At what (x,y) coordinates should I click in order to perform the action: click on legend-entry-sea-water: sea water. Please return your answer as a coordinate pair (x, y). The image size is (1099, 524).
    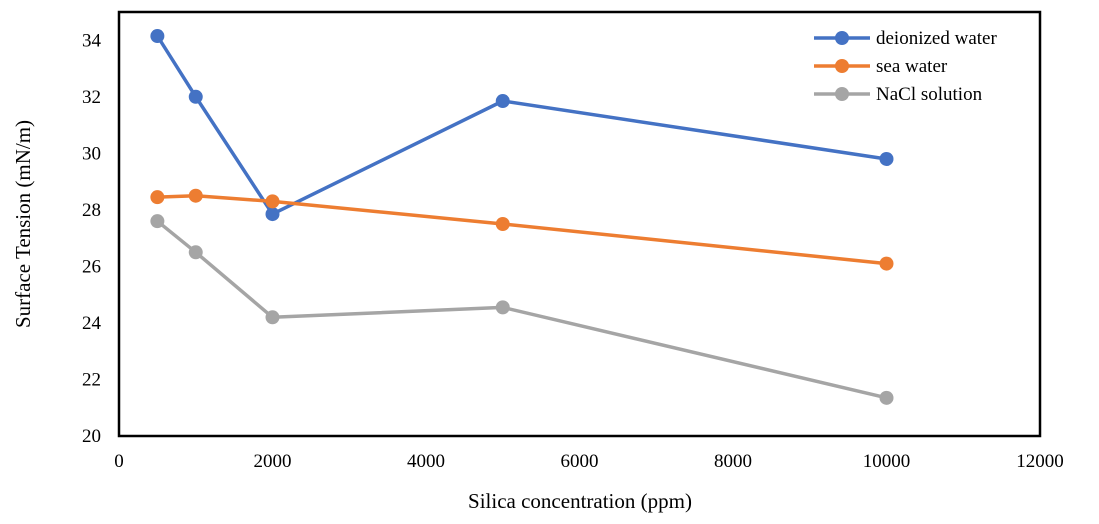
    Looking at the image, I should click on (881, 66).